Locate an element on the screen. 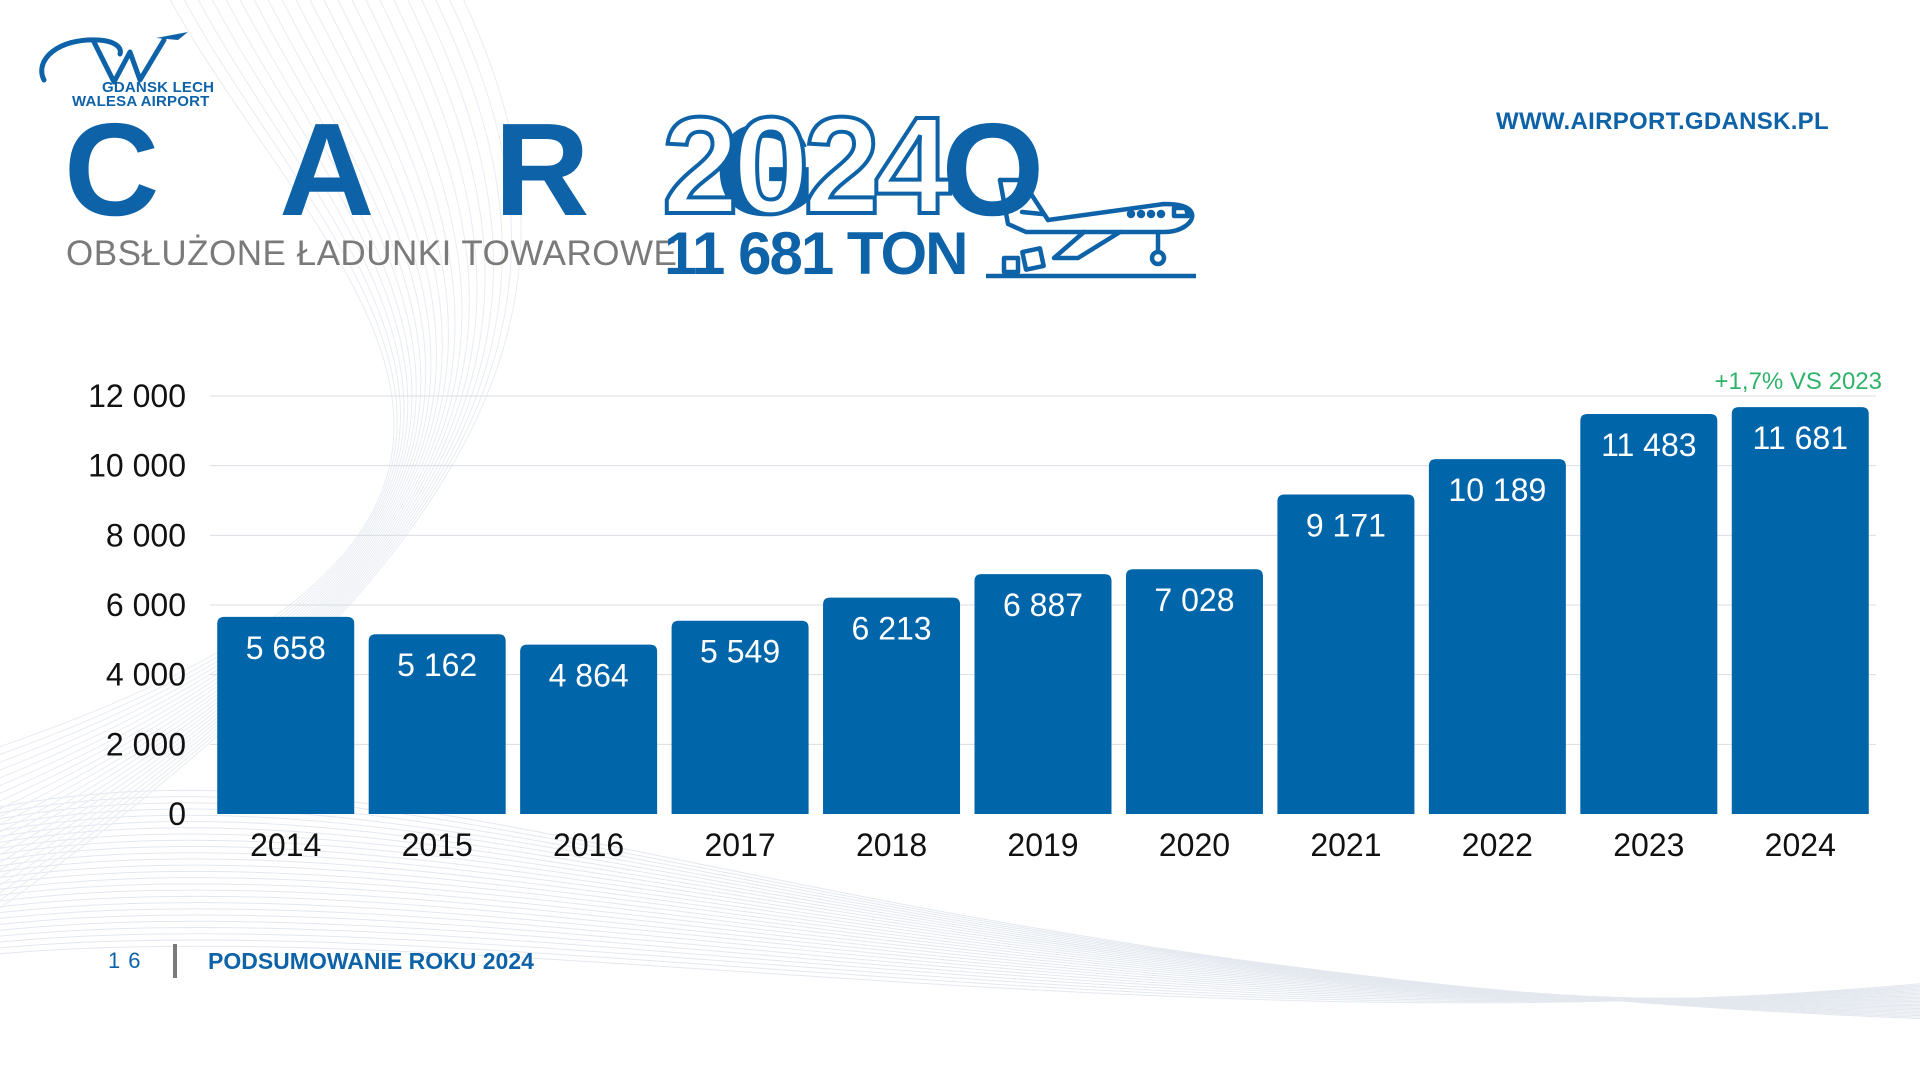 This screenshot has width=1920, height=1080. x-tick-label: 2021 is located at coordinates (1345, 845).